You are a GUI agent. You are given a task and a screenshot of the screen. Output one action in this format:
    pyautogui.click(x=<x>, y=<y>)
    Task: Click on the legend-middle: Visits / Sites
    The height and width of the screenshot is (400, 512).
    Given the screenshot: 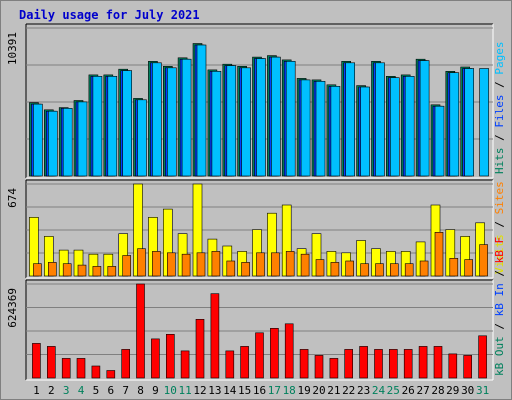 What is the action you would take?
    pyautogui.click(x=499, y=227)
    